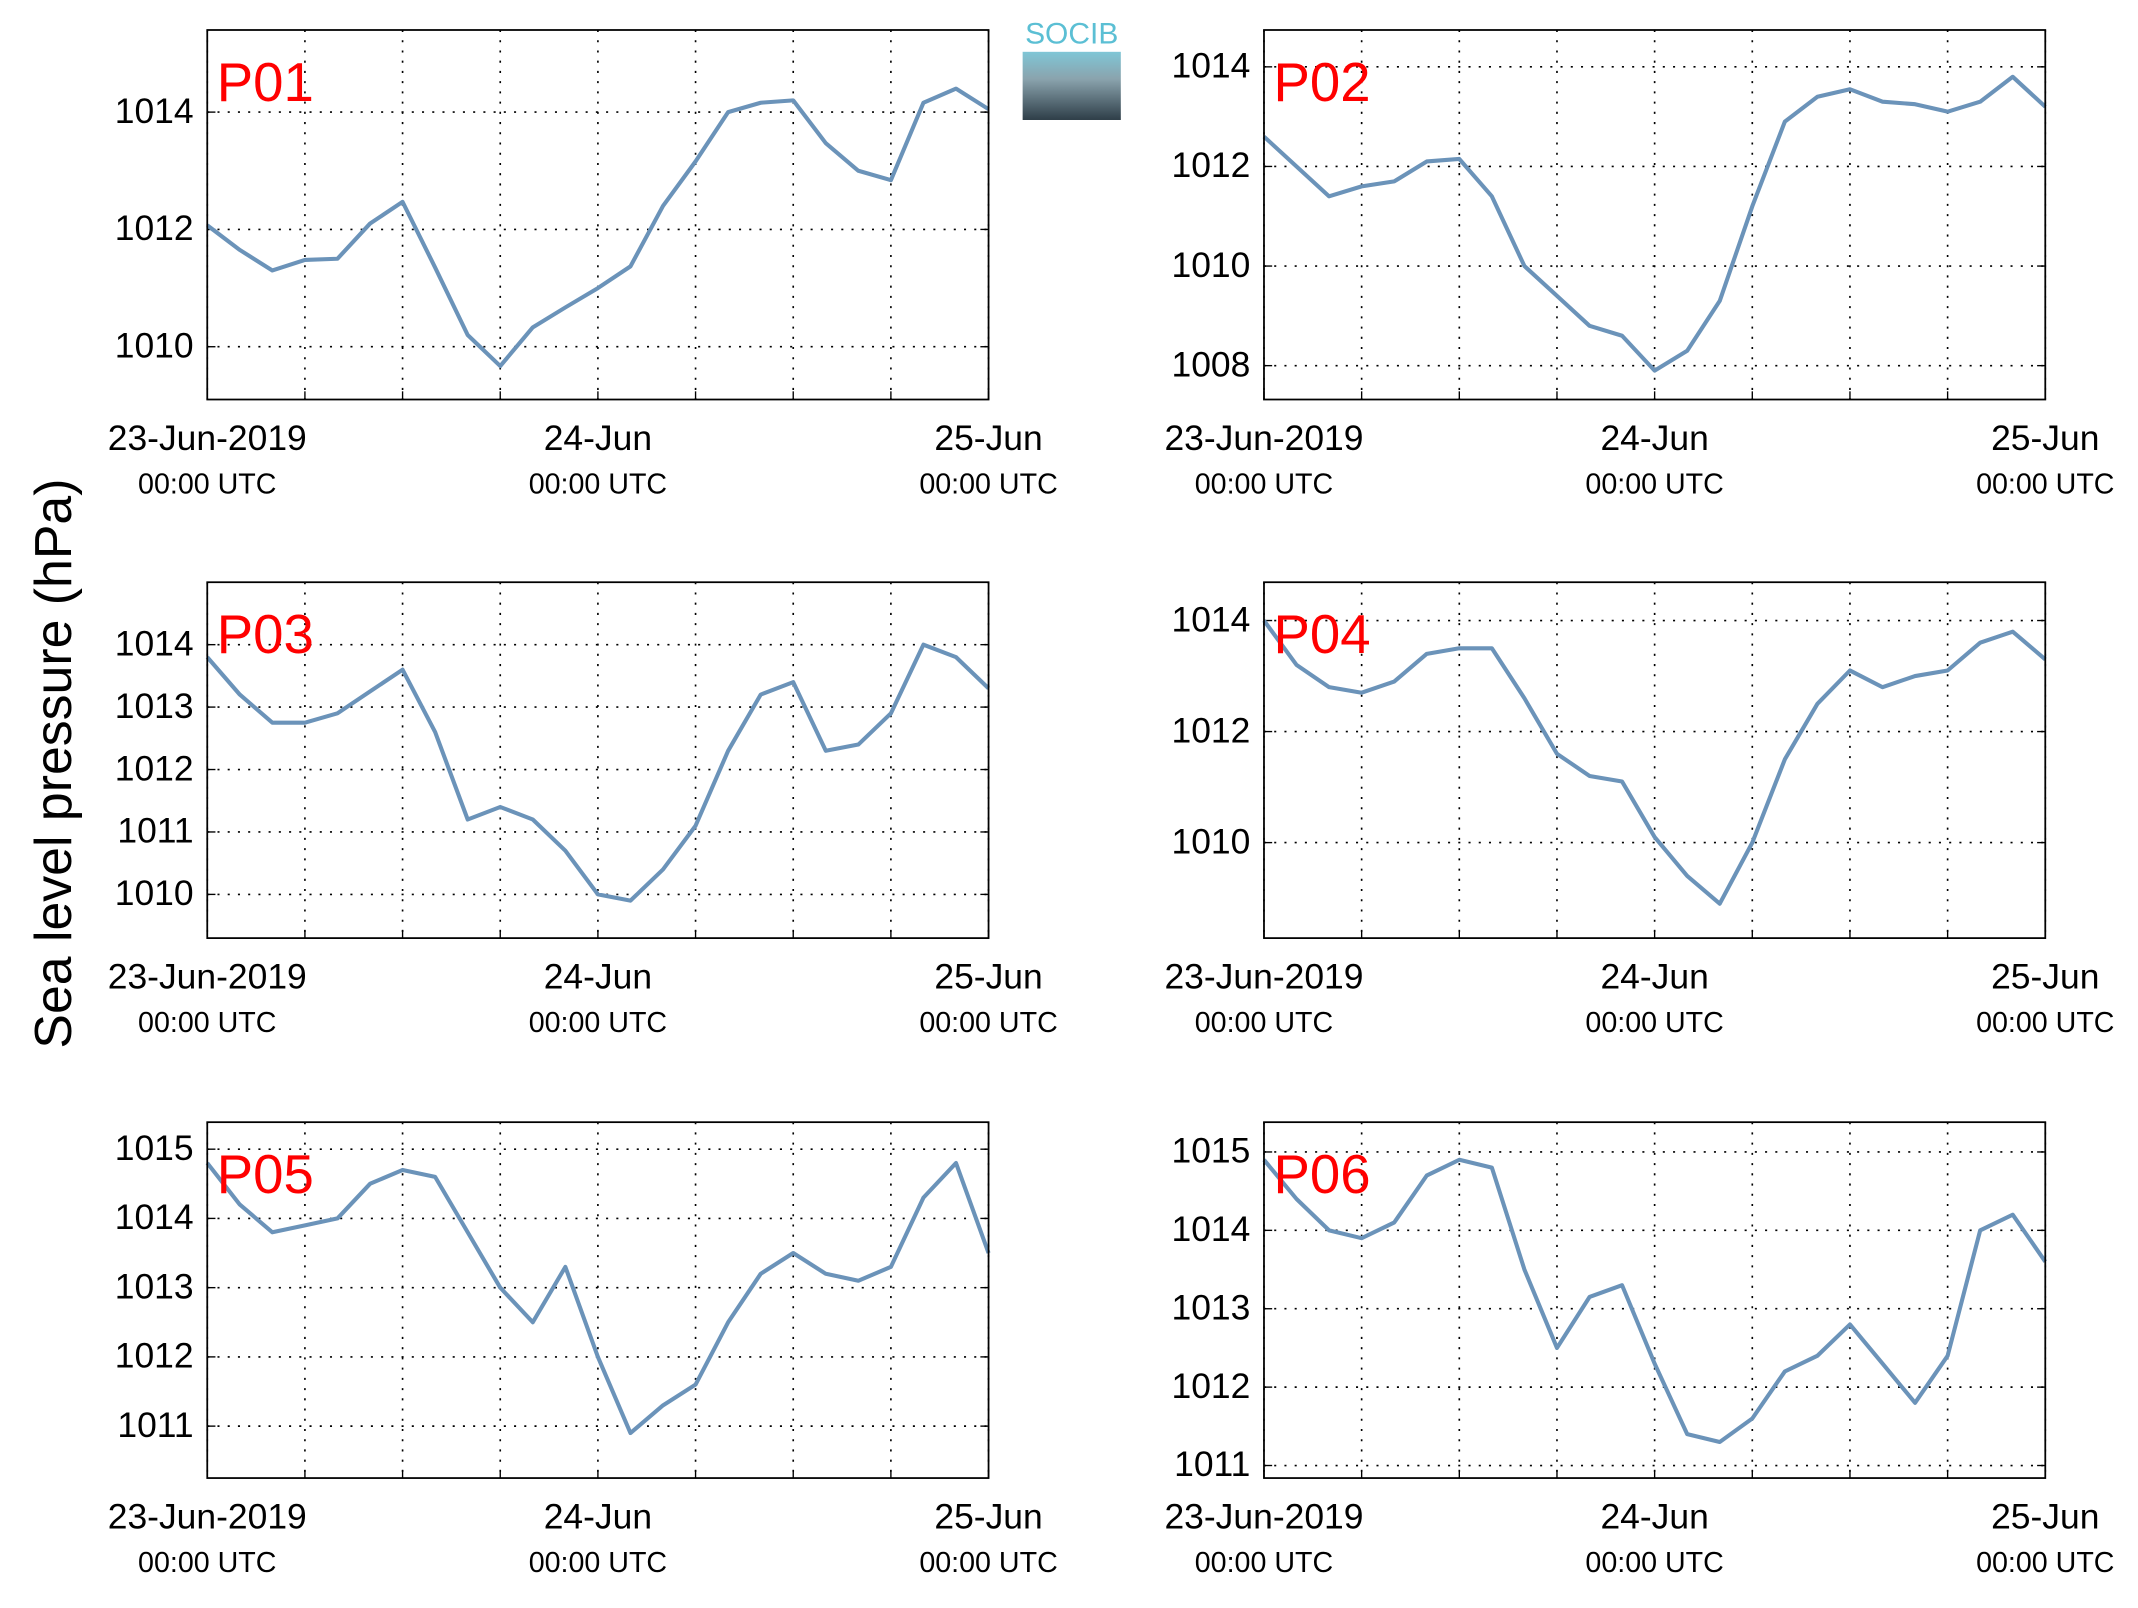 The width and height of the screenshot is (2138, 1608). I want to click on panel-title: P03, so click(265, 634).